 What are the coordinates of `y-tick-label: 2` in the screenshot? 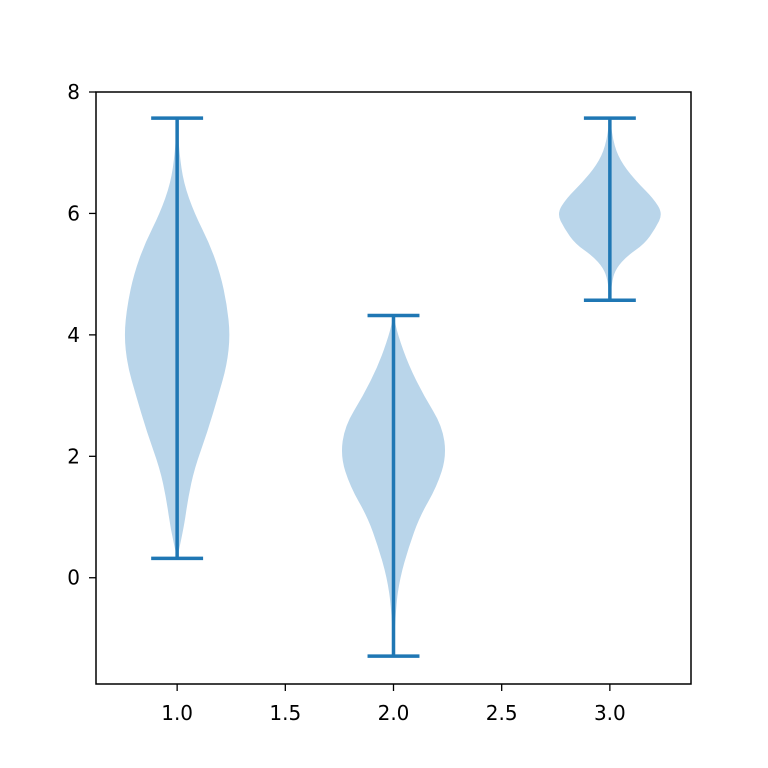 It's located at (73, 456).